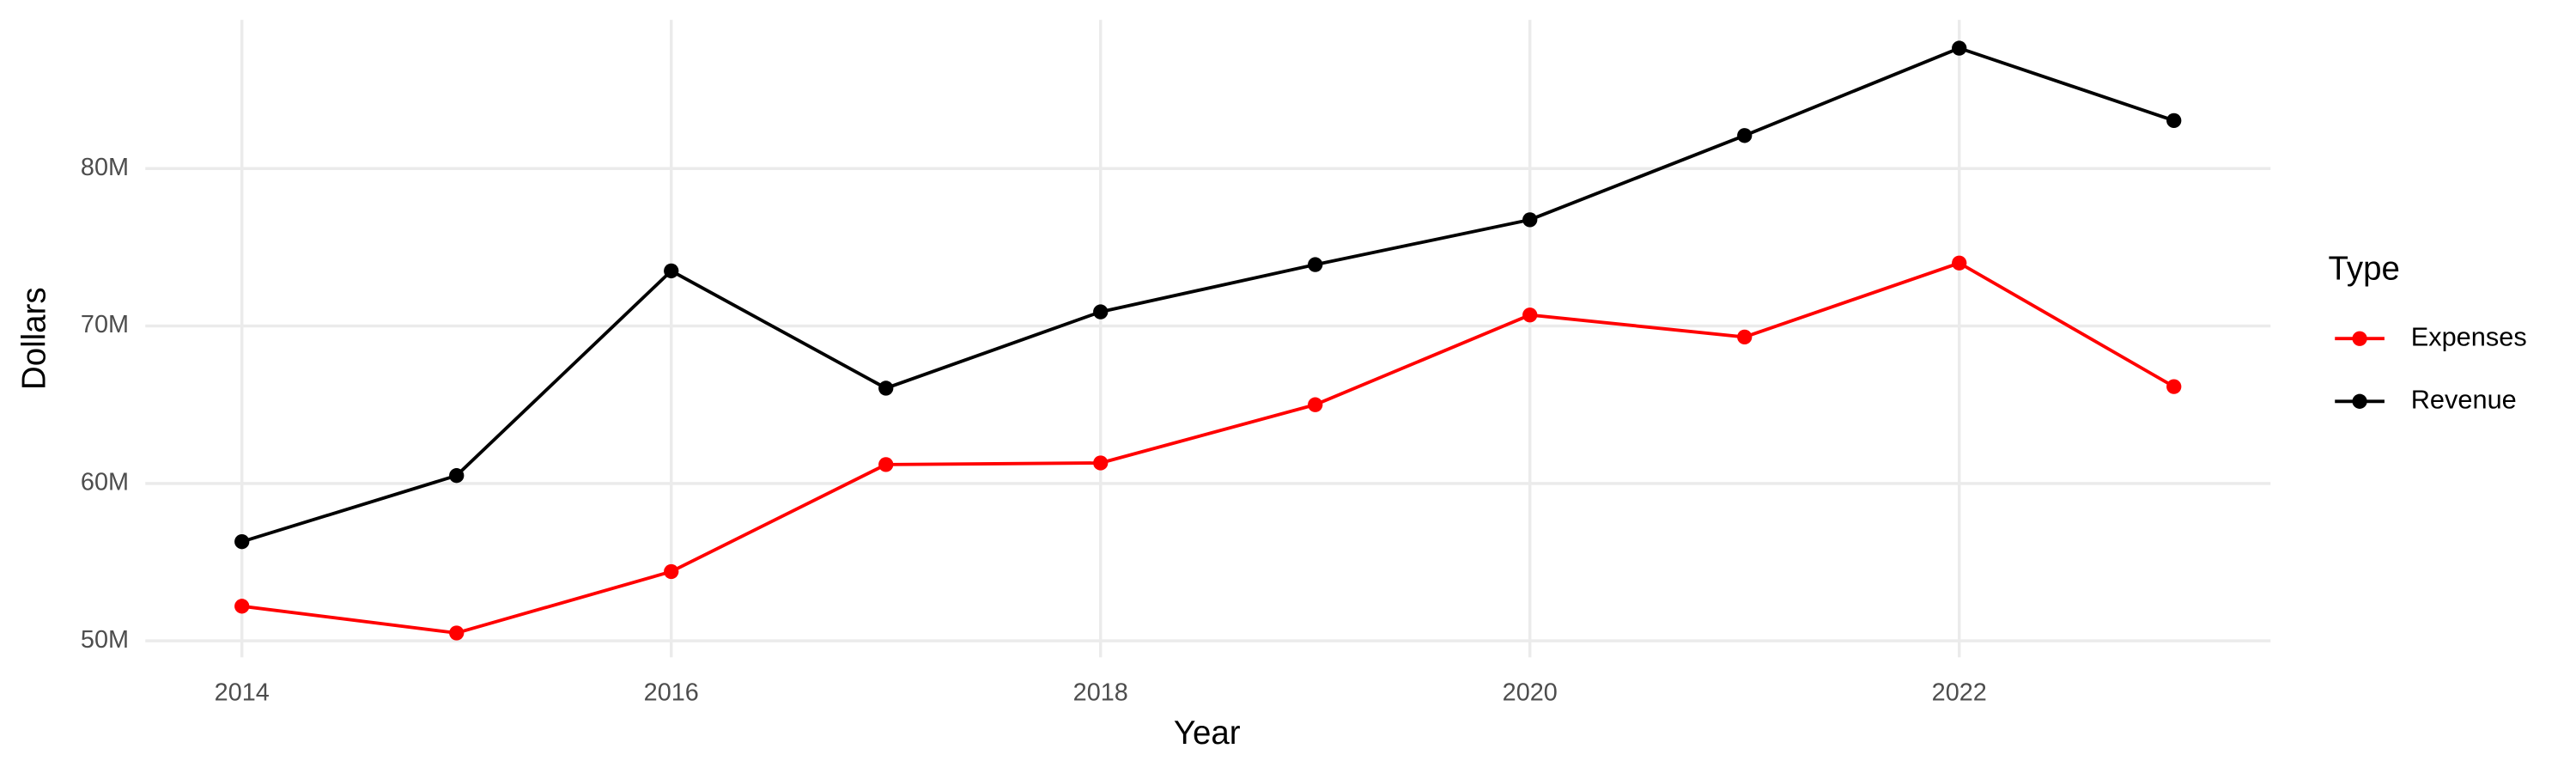 Image resolution: width=2576 pixels, height=773 pixels. I want to click on x-tick-label: 2016, so click(671, 692).